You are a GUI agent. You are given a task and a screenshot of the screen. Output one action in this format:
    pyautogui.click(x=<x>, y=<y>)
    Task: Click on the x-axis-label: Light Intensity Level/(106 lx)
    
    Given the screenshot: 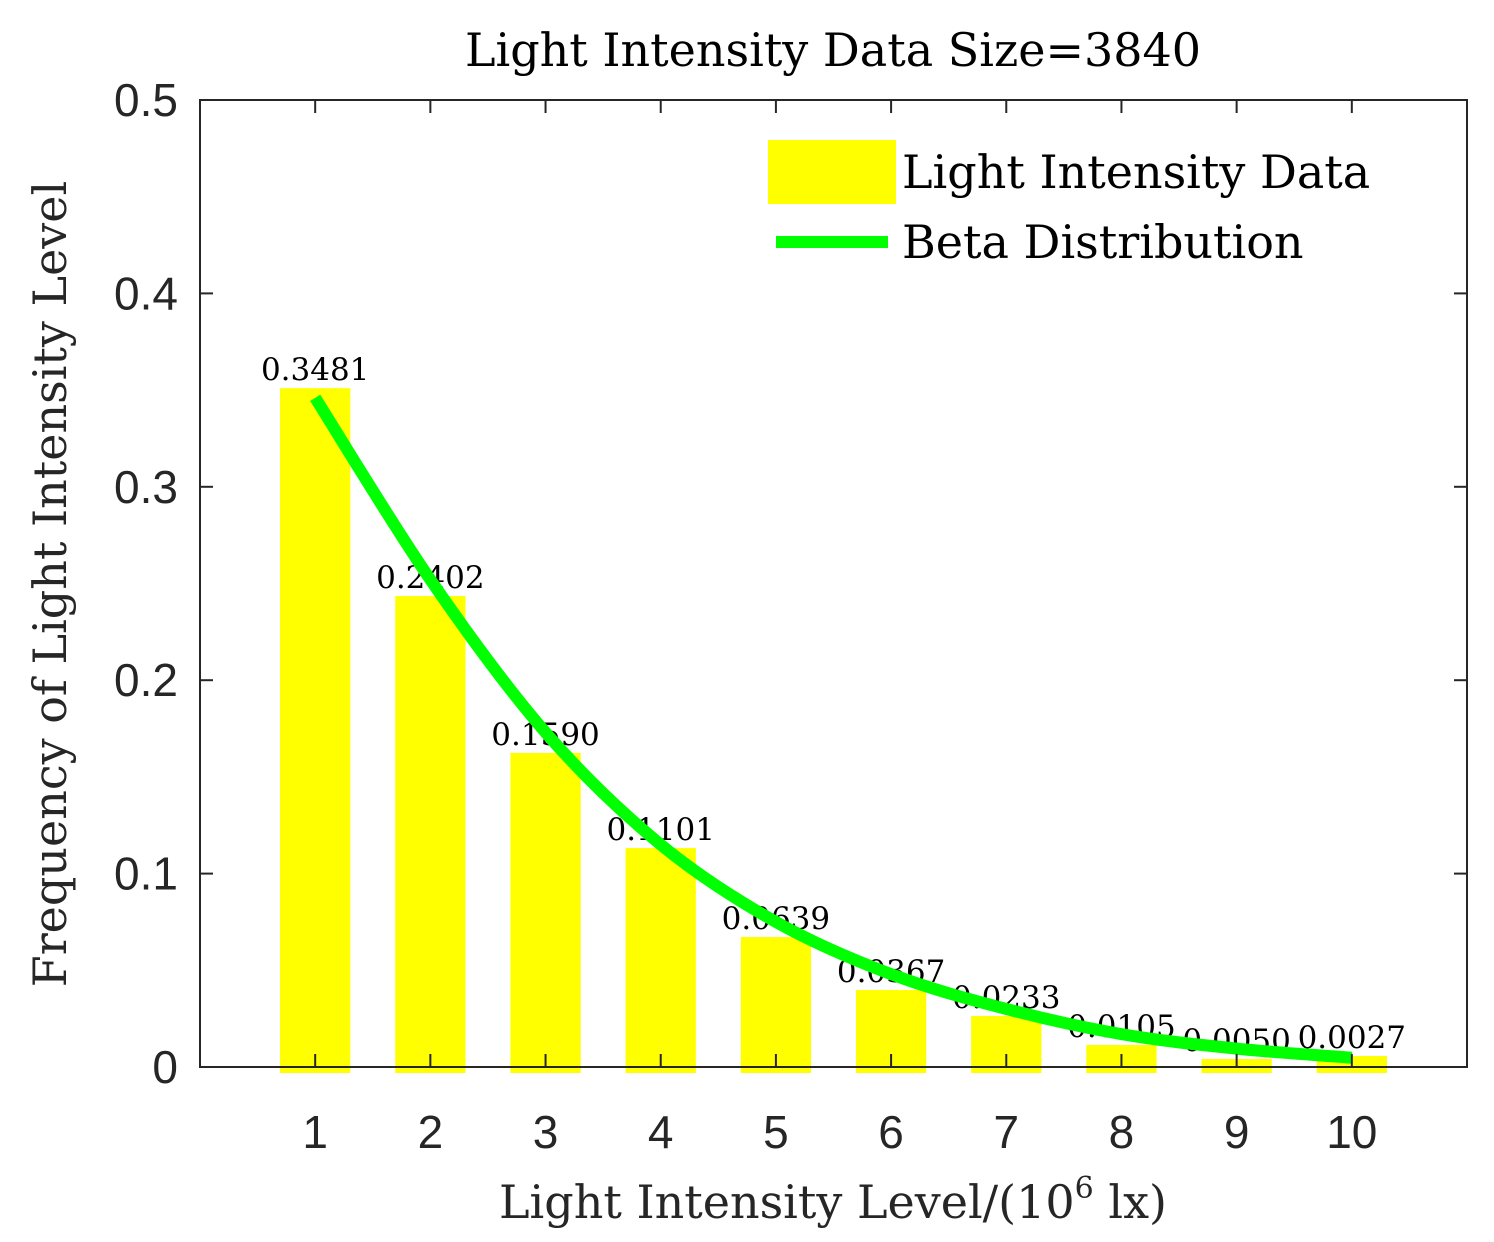 What is the action you would take?
    pyautogui.click(x=833, y=1200)
    